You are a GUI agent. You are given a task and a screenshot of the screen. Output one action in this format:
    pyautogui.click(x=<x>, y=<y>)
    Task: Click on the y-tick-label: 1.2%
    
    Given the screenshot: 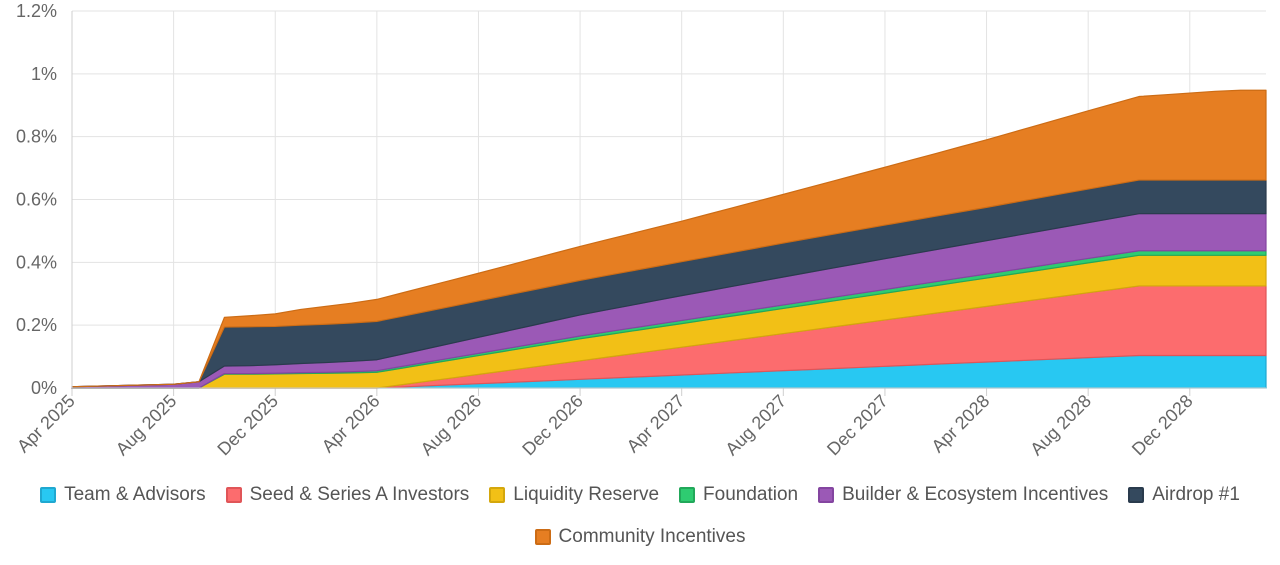 What is the action you would take?
    pyautogui.click(x=36, y=11)
    